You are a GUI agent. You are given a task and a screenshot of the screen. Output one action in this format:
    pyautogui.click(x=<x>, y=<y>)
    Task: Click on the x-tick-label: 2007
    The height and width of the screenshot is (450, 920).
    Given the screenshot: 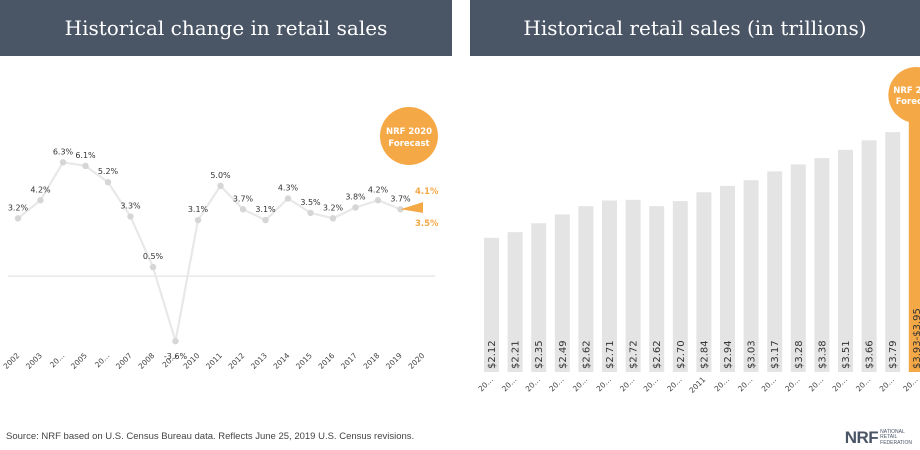 What is the action you would take?
    pyautogui.click(x=124, y=361)
    